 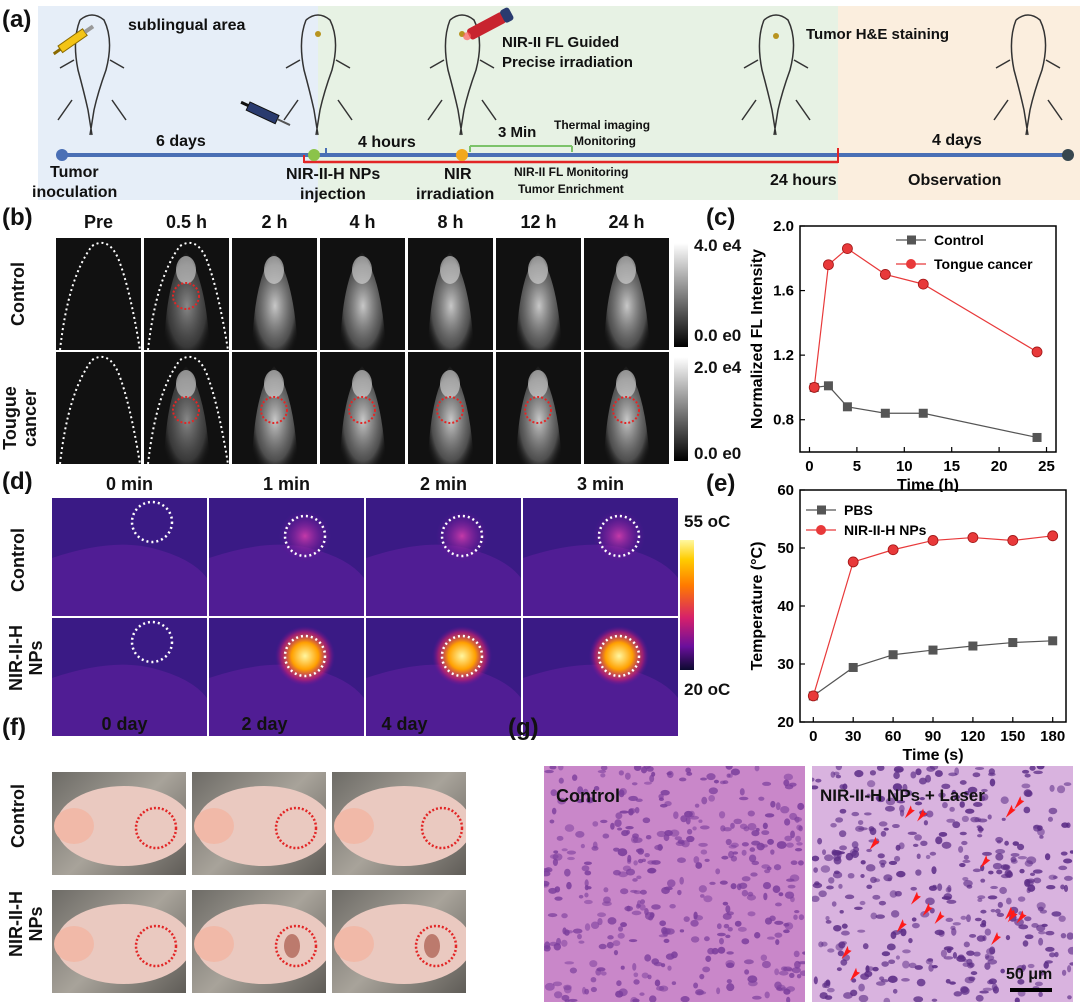 I want to click on panel-label-f: (f), so click(x=14, y=727).